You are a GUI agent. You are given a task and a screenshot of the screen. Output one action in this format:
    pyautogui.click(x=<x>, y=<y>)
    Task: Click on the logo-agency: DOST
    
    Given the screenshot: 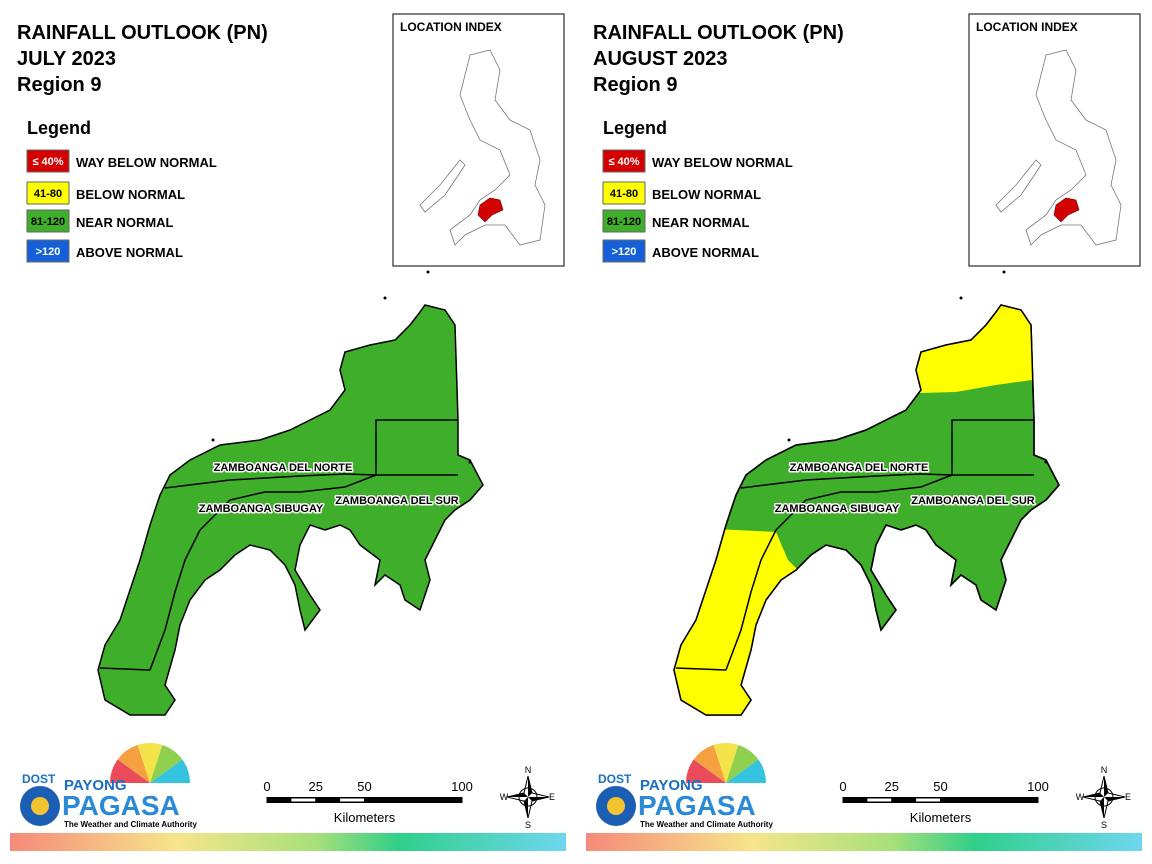 What is the action you would take?
    pyautogui.click(x=615, y=779)
    